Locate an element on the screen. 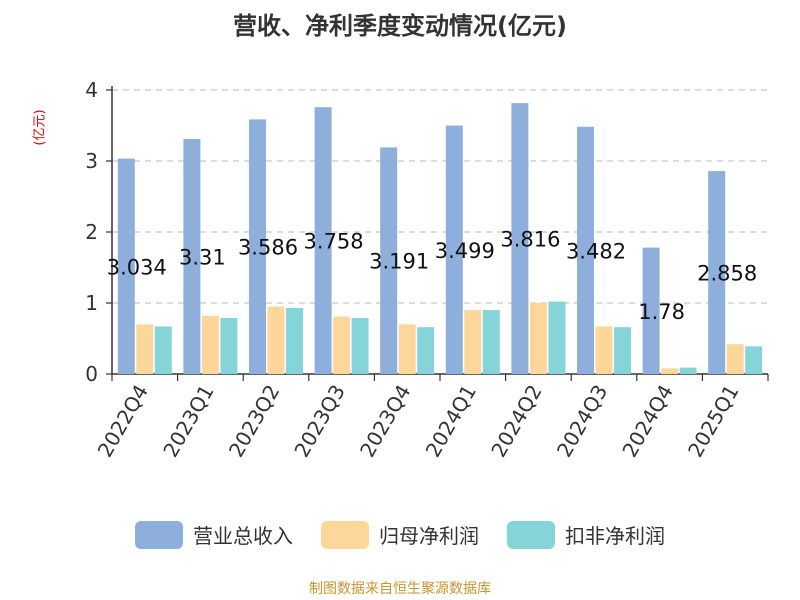 Image resolution: width=800 pixels, height=600 pixels. data-label-revenue-2024Q3: 3.482 is located at coordinates (596, 251).